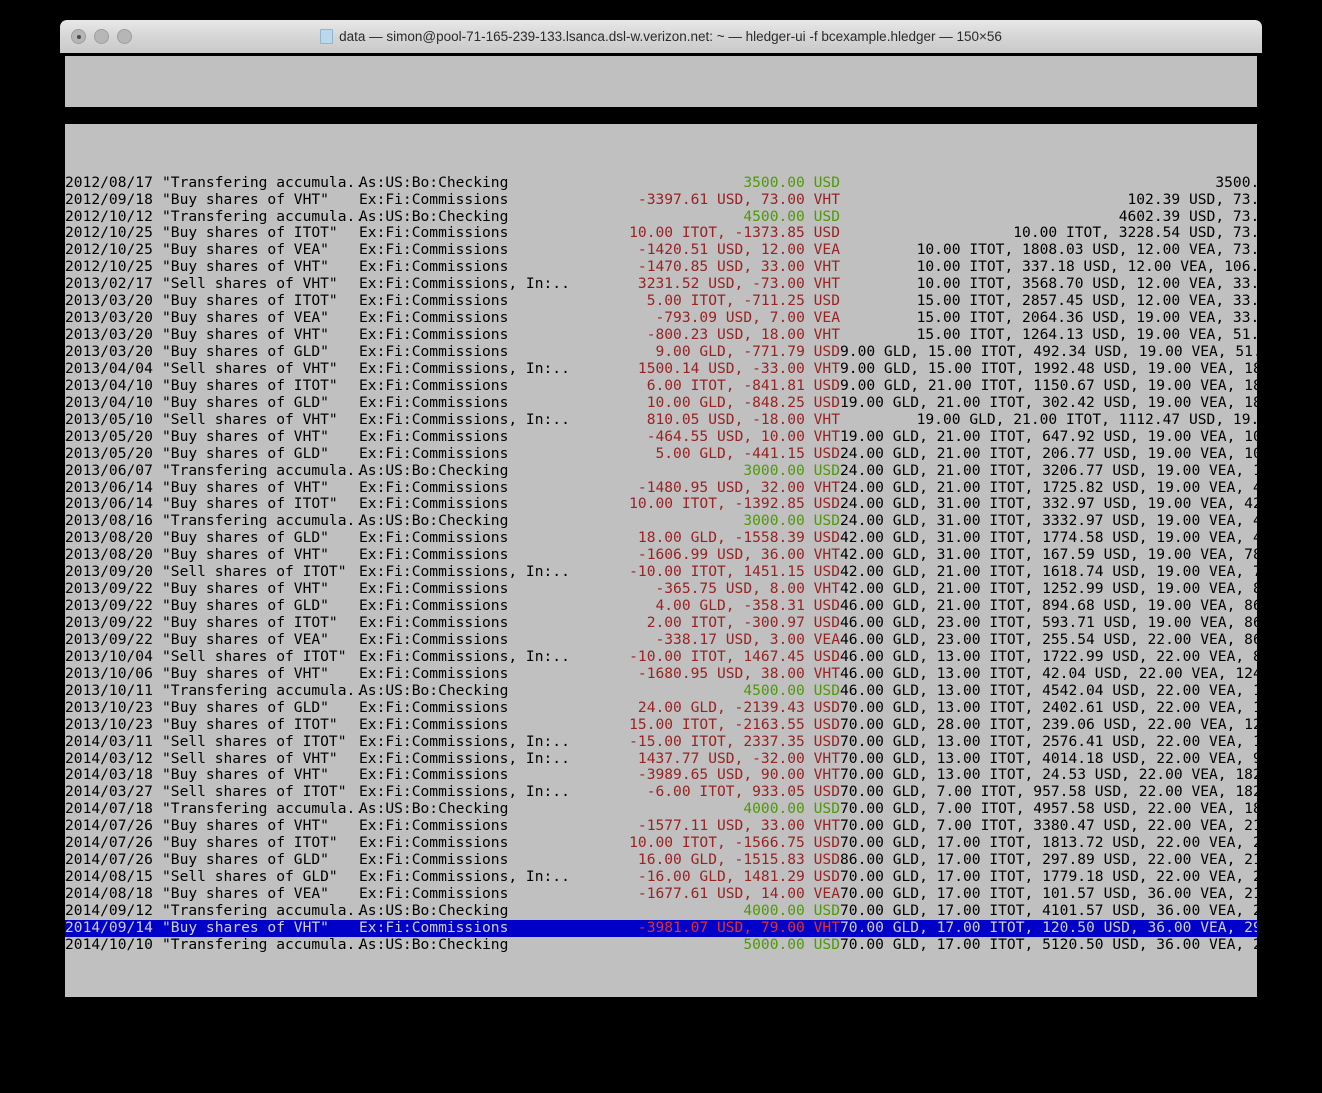  I want to click on document-icon, so click(327, 36).